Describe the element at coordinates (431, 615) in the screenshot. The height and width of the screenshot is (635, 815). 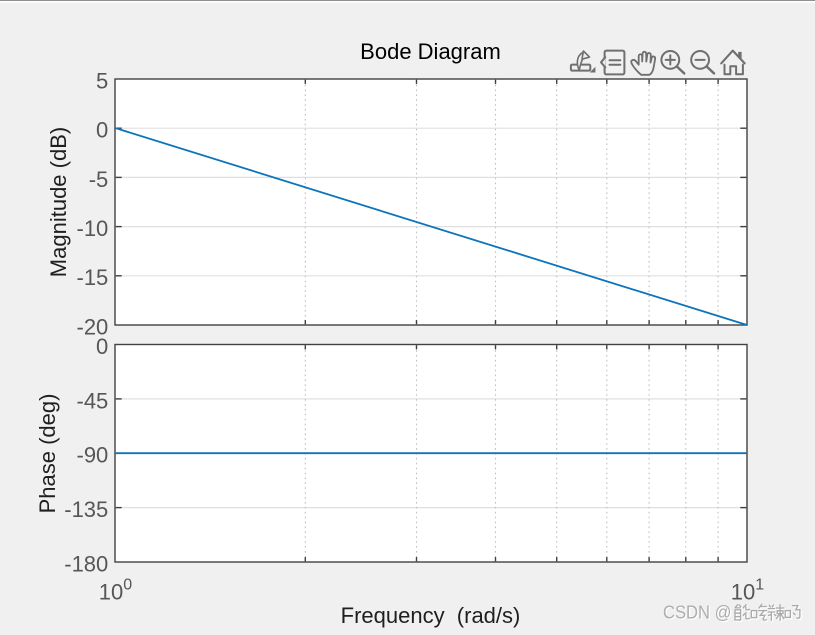
I see `svg-text: Frequency (rad/s)` at that location.